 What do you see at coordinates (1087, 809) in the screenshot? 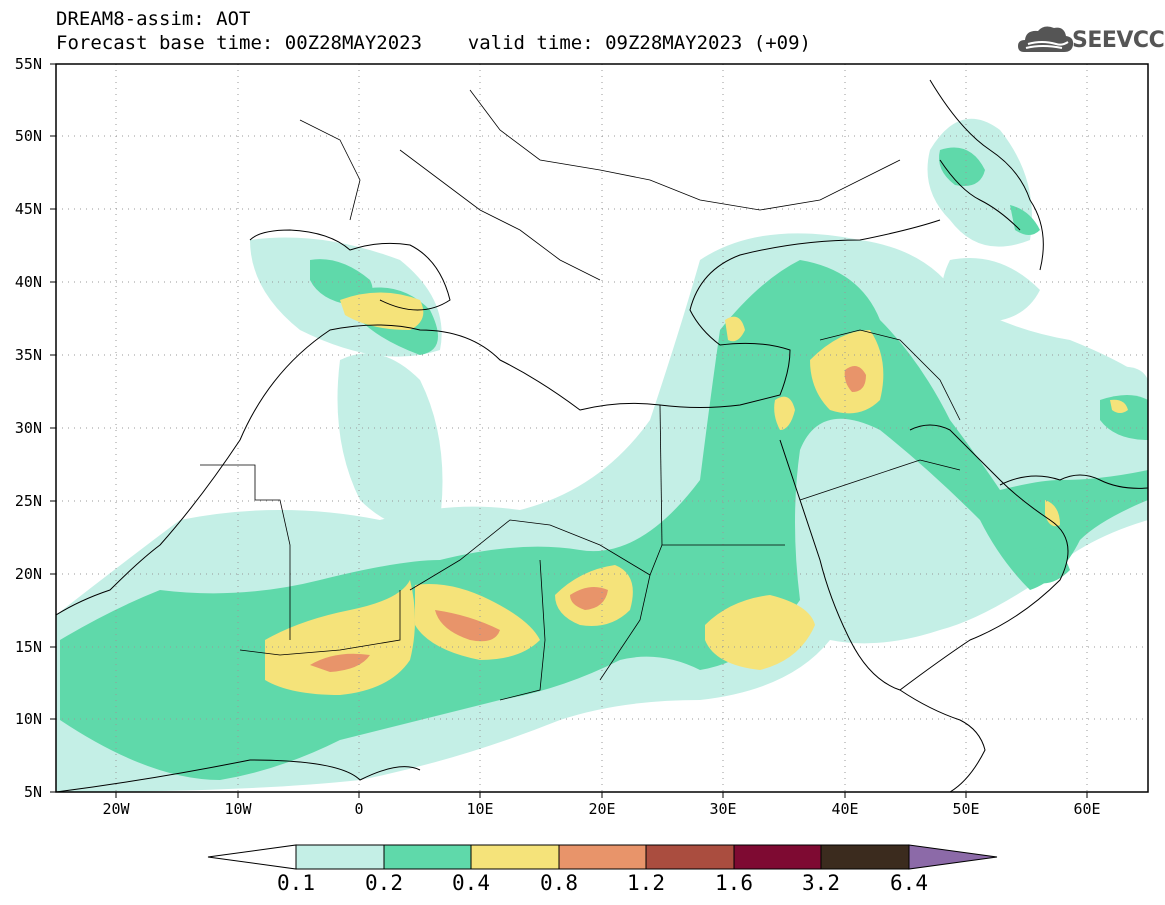
I see `lon-label-60e: 60E` at bounding box center [1087, 809].